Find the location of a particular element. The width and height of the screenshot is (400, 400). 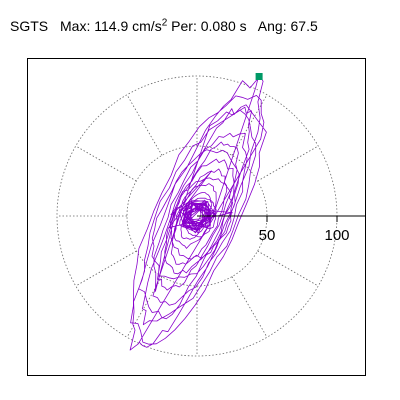

ang-value: 67.5 is located at coordinates (304, 26).